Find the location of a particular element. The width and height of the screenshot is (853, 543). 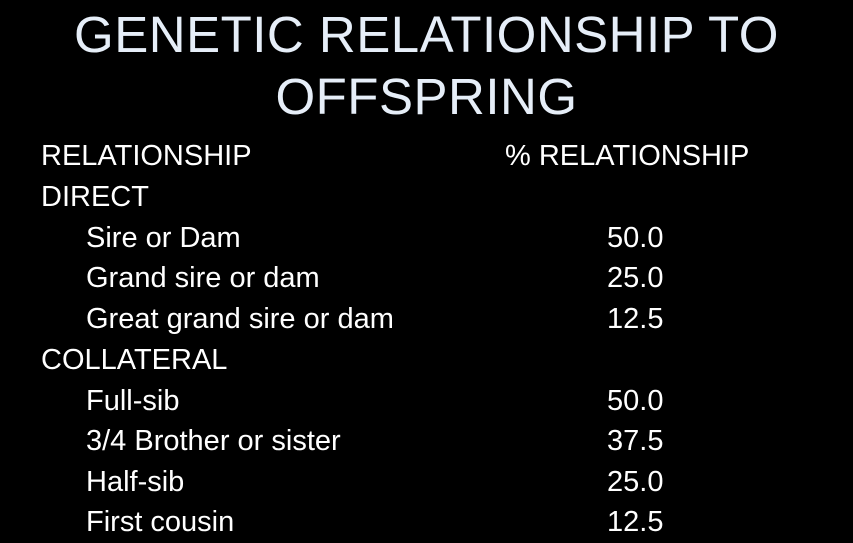

table-row: Grand sire or dam 25.0 is located at coordinates (426, 278).